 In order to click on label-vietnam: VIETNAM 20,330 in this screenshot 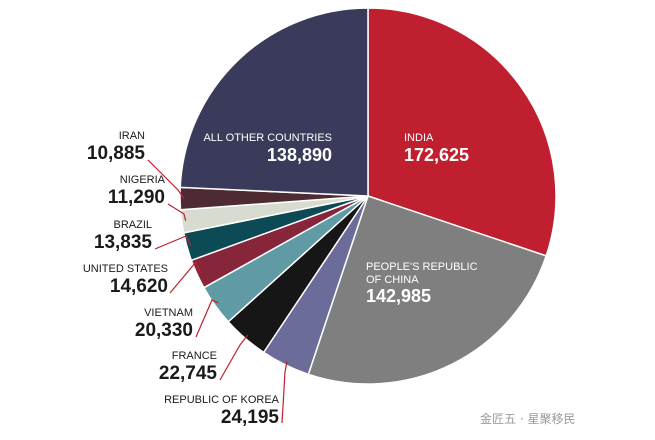, I will do `click(164, 324)`.